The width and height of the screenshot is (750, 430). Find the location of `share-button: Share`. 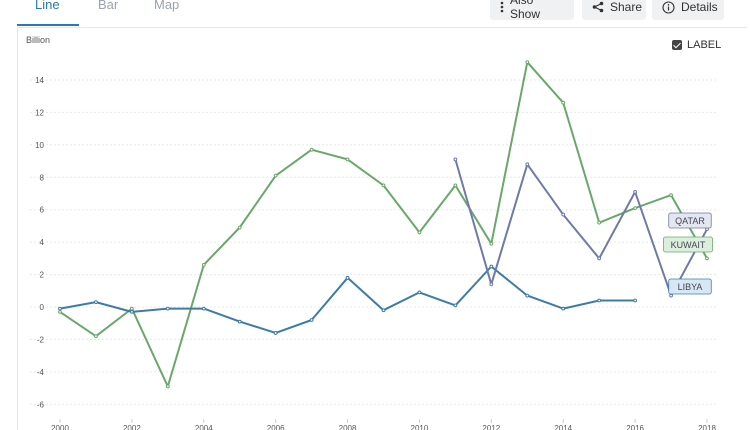

share-button: Share is located at coordinates (614, 10).